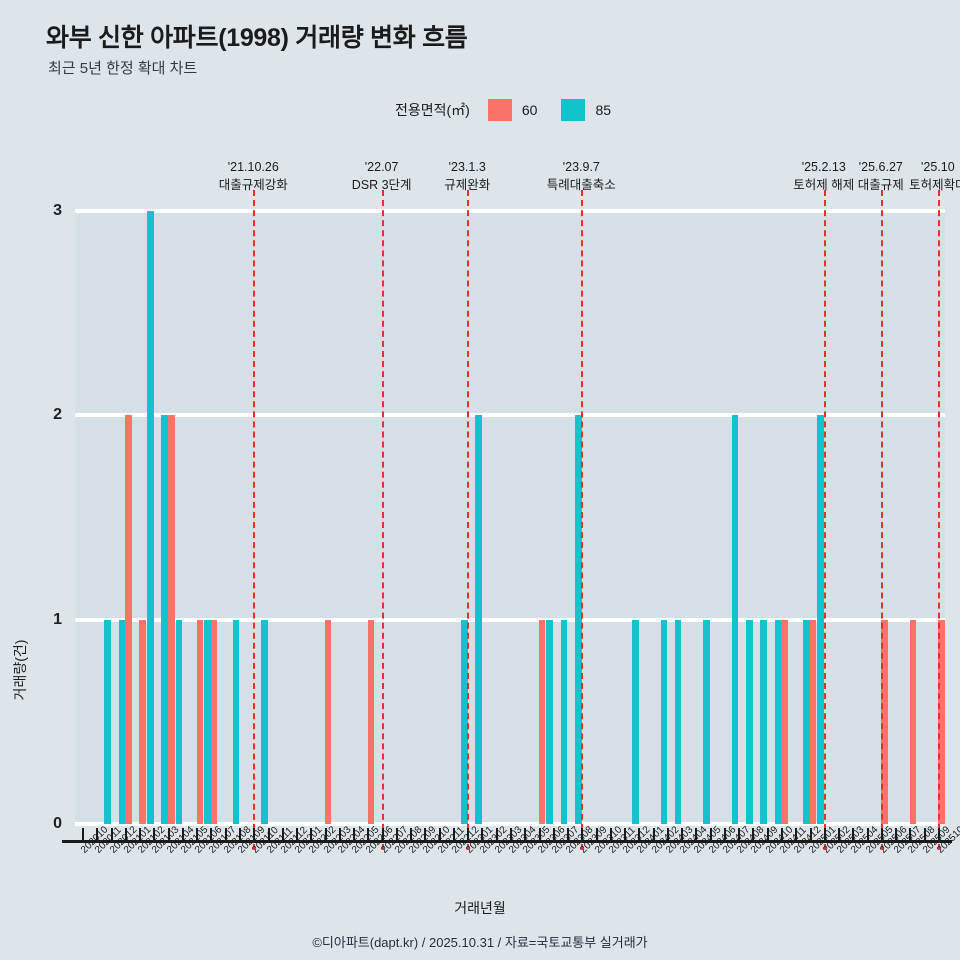 The width and height of the screenshot is (960, 960). What do you see at coordinates (123, 68) in the screenshot?
I see `page-subtitle: 최근 5년 한정 확대 차트` at bounding box center [123, 68].